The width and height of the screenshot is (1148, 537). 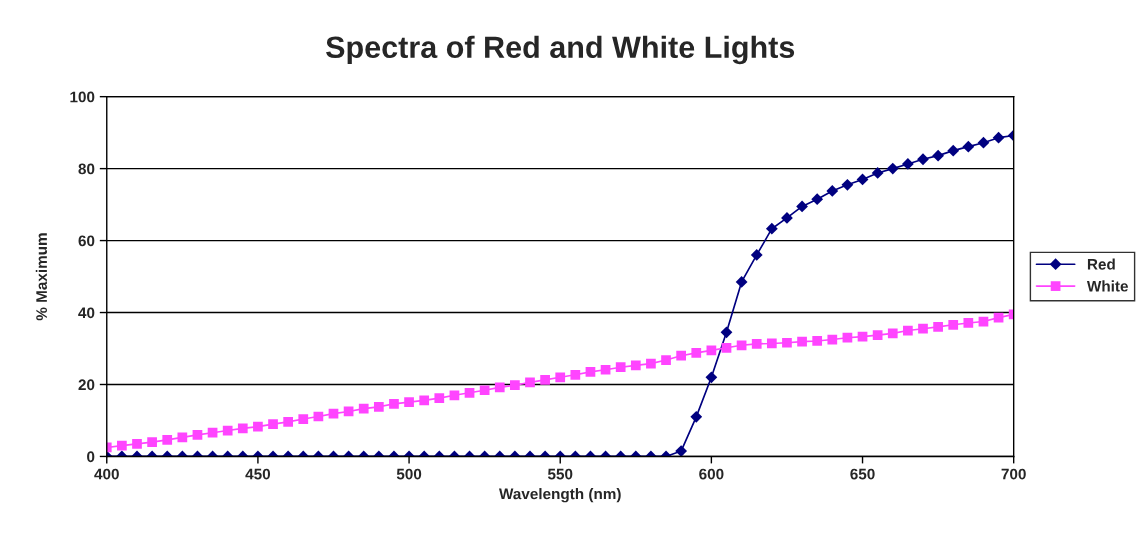 I want to click on y-axis-title: % Maximum, so click(x=41, y=277).